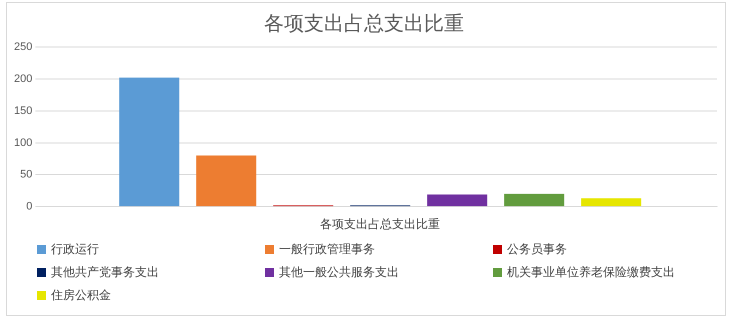 This screenshot has height=321, width=734. What do you see at coordinates (75, 249) in the screenshot?
I see `legend-label: 行政运行` at bounding box center [75, 249].